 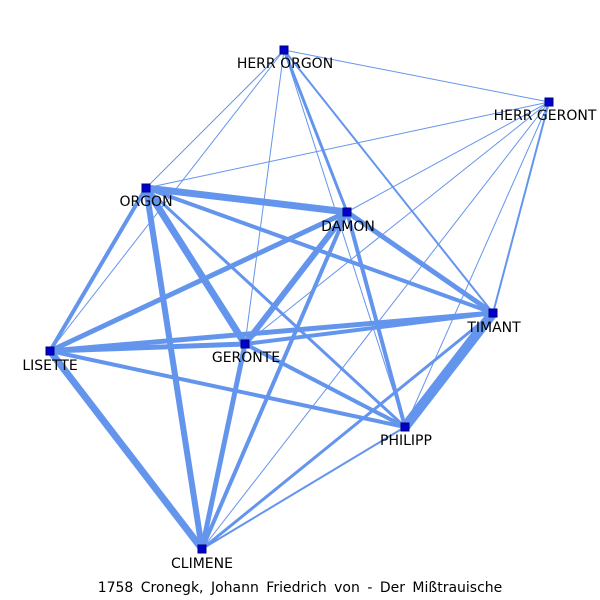 I want to click on edge-herr_geront-damon, so click(x=448, y=157).